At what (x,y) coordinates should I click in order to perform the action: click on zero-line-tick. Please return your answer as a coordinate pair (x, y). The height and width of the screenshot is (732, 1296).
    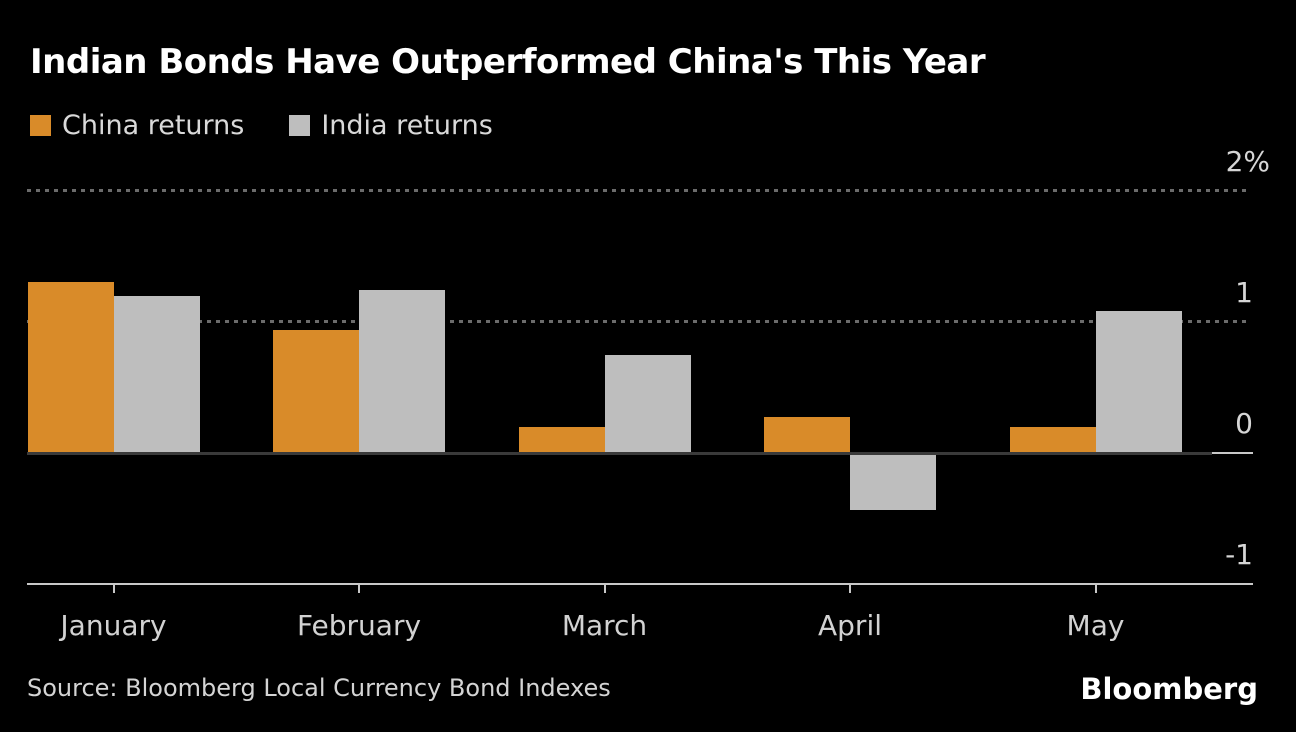
    Looking at the image, I should click on (1232, 453).